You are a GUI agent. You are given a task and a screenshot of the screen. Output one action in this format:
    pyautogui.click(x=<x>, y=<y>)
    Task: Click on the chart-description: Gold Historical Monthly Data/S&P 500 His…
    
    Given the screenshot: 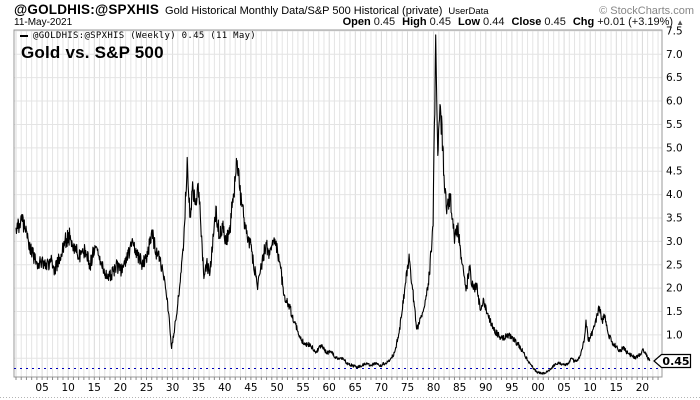 What is the action you would take?
    pyautogui.click(x=304, y=11)
    